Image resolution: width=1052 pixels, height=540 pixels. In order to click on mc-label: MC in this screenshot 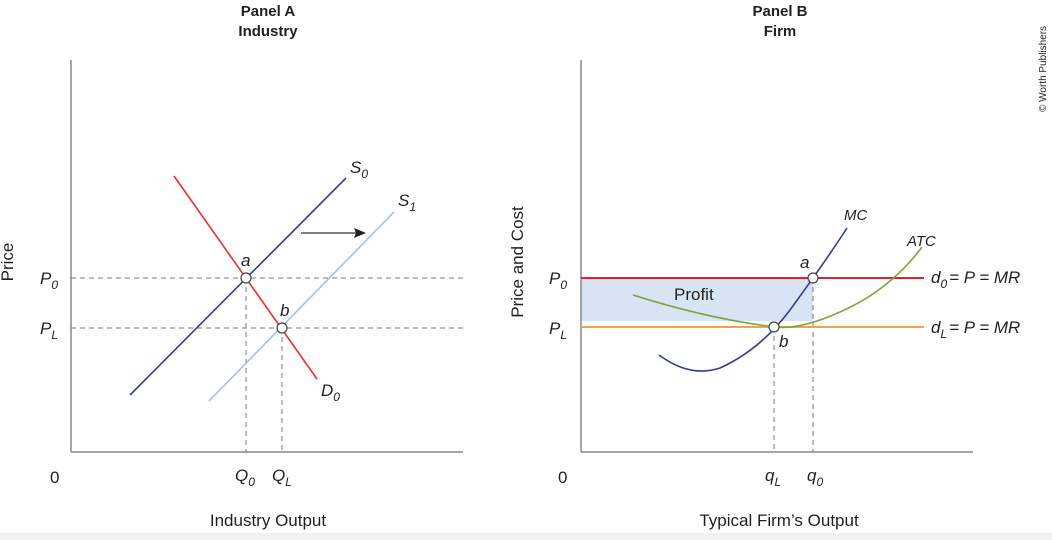, I will do `click(855, 215)`.